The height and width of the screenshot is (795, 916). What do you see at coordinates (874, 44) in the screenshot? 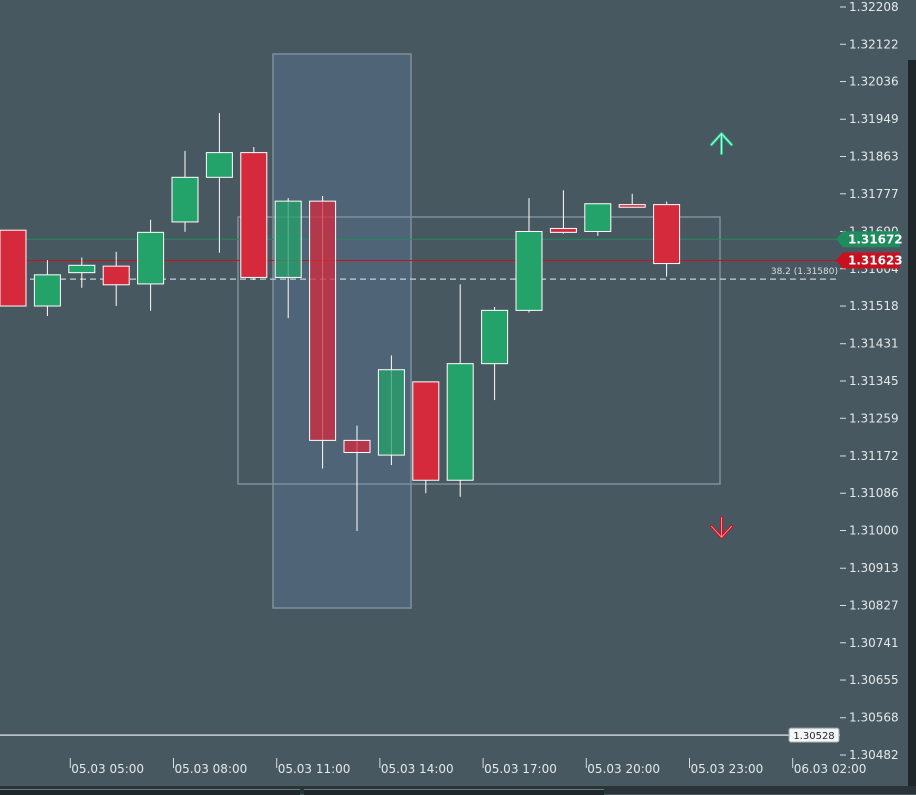
I see `y-tick-label: 1.32122` at bounding box center [874, 44].